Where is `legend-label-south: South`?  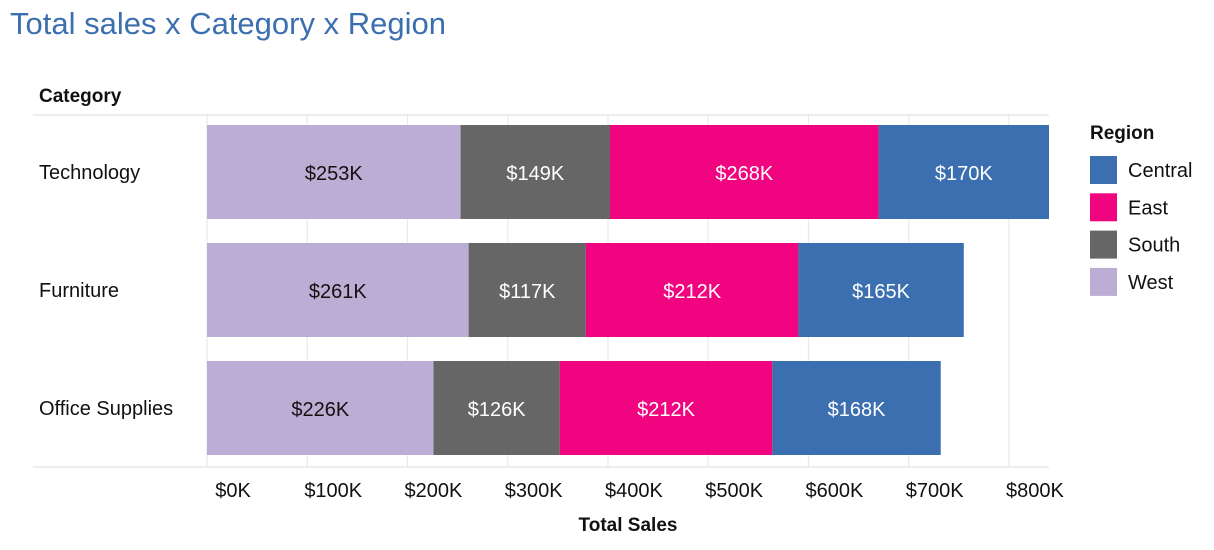
legend-label-south: South is located at coordinates (1154, 246).